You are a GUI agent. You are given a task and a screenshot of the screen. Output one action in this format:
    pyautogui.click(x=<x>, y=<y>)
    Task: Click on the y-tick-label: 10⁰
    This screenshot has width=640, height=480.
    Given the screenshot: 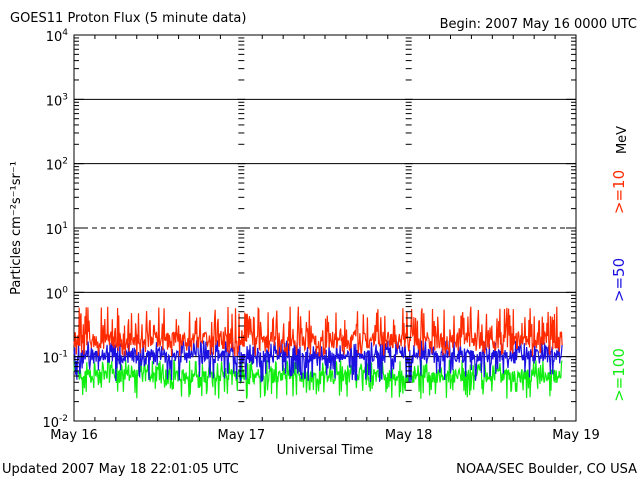 What is the action you would take?
    pyautogui.click(x=57, y=293)
    